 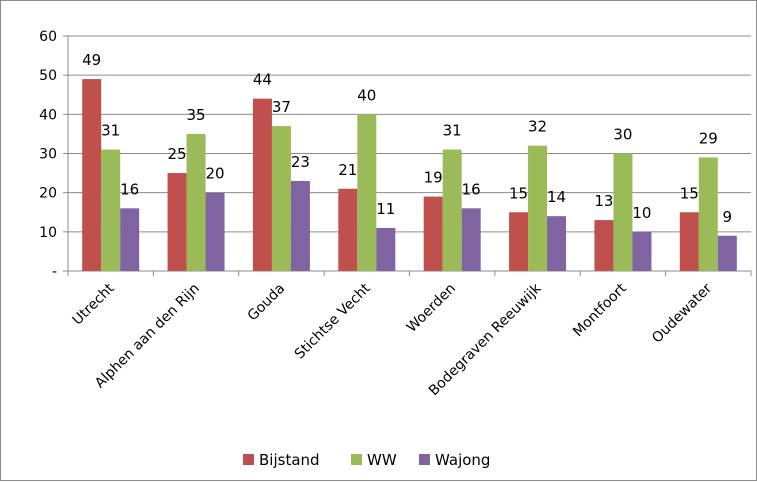 What do you see at coordinates (215, 174) in the screenshot?
I see `data-label: 20` at bounding box center [215, 174].